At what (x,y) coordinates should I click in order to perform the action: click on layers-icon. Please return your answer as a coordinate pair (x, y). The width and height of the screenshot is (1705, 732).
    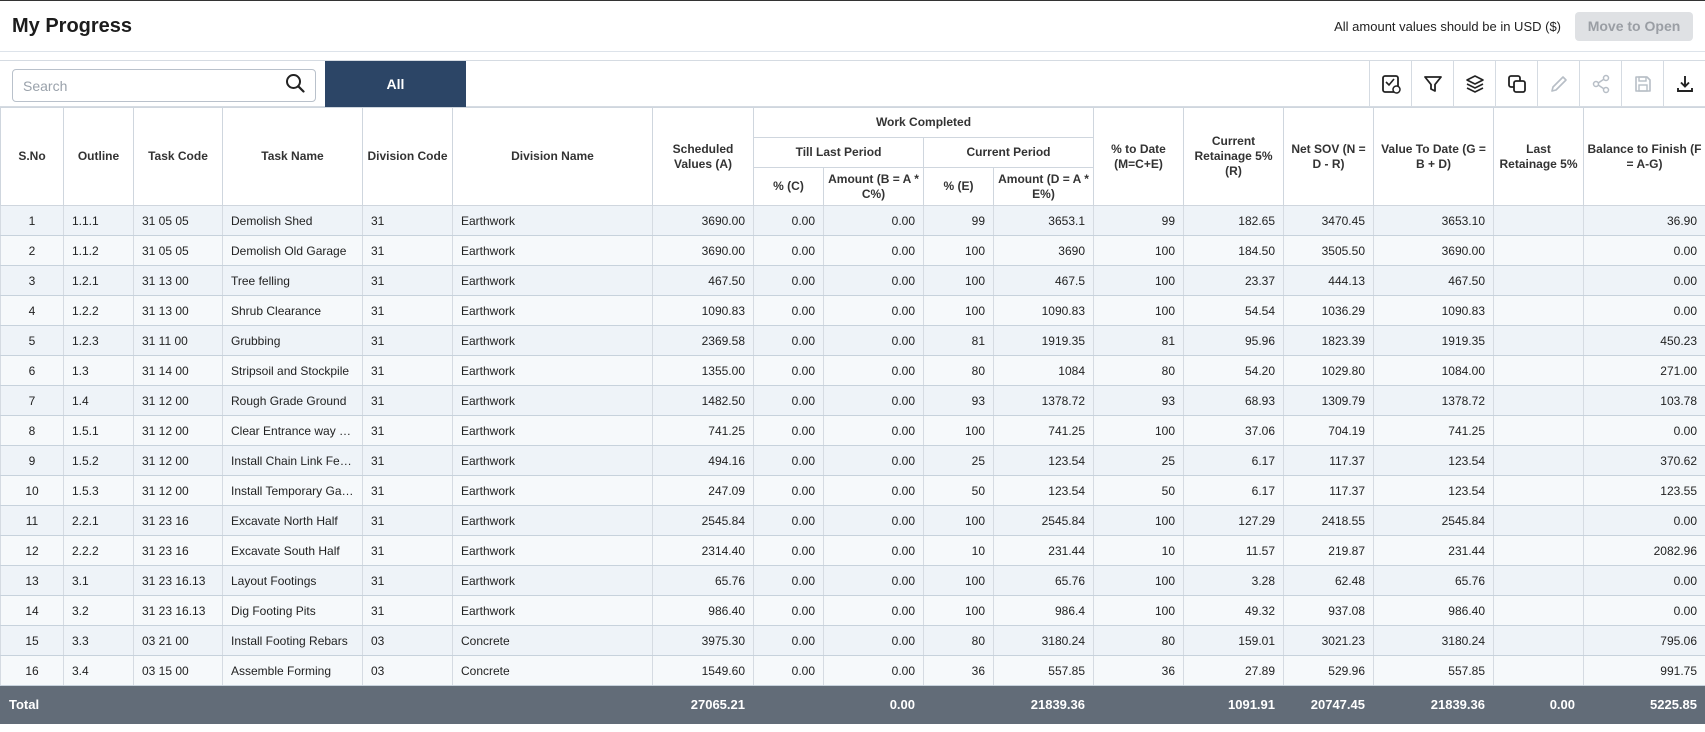
    Looking at the image, I should click on (1474, 84).